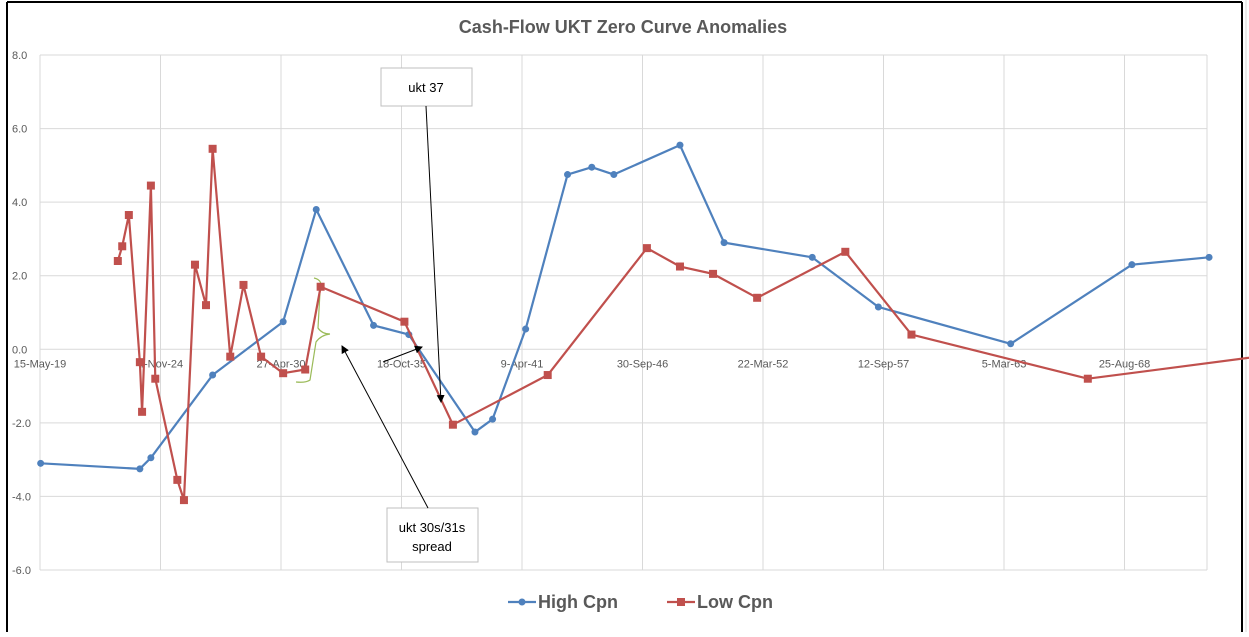 The height and width of the screenshot is (637, 1249). What do you see at coordinates (1004, 364) in the screenshot?
I see `x-tick-label: 5-Mar-63` at bounding box center [1004, 364].